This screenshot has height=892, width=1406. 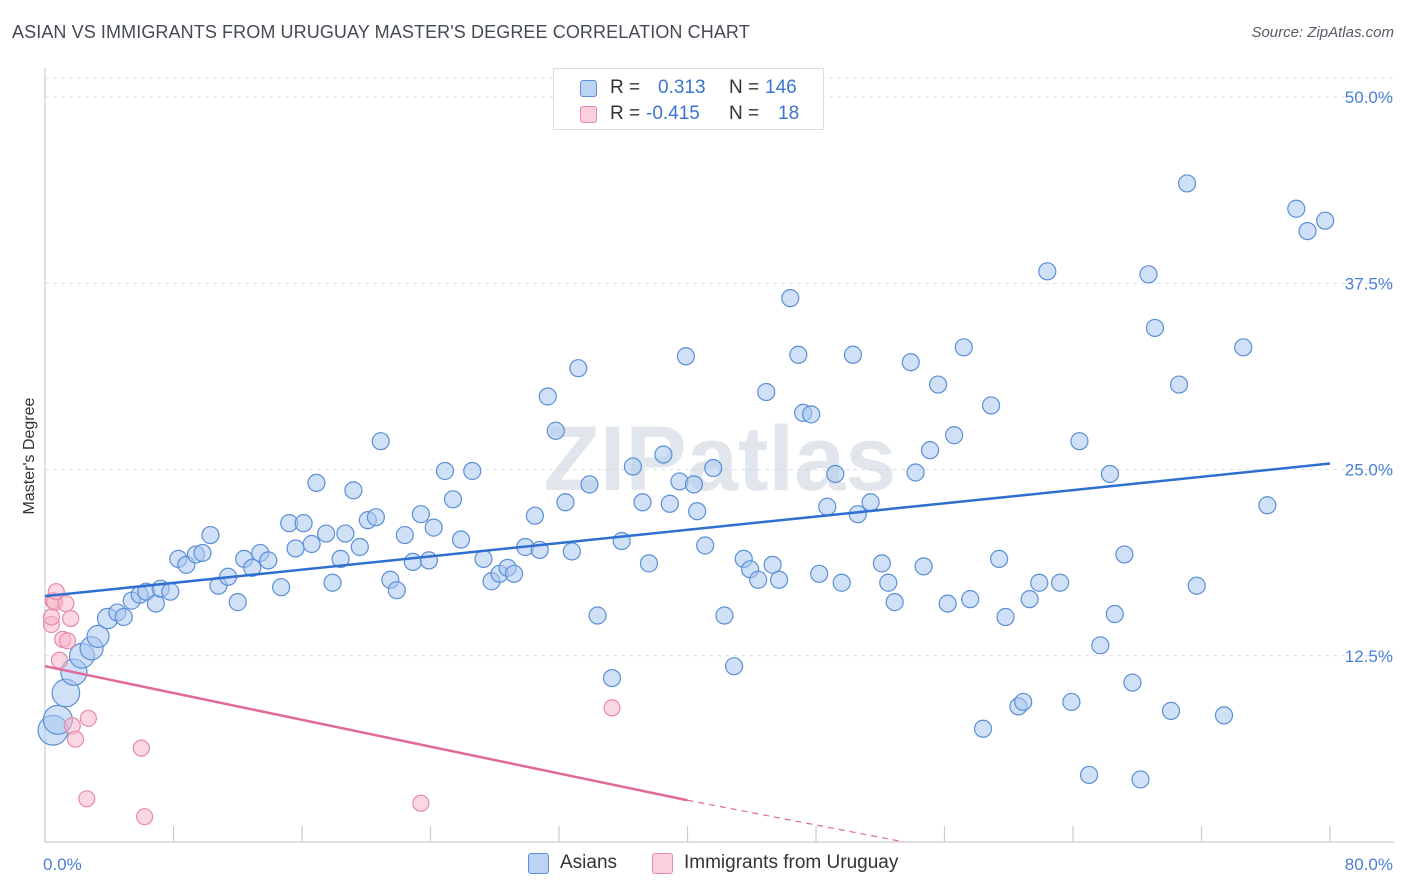 I want to click on legend-swatch-uruguay, so click(x=588, y=114).